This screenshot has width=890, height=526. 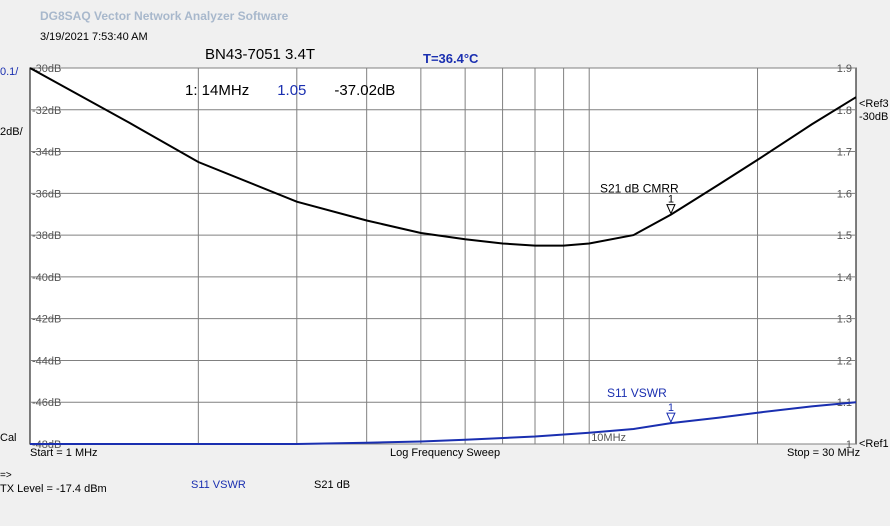 What do you see at coordinates (218, 485) in the screenshot?
I see `trace-selector-s11: S11 VSWR` at bounding box center [218, 485].